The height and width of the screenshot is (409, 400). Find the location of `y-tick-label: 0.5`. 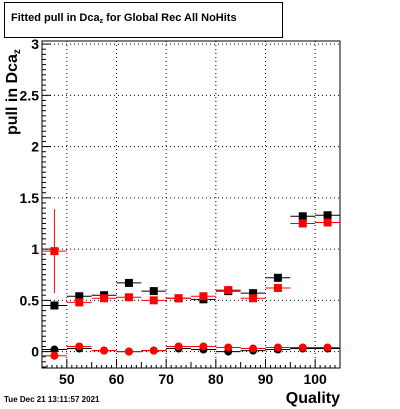

y-tick-label: 0.5 is located at coordinates (30, 300).